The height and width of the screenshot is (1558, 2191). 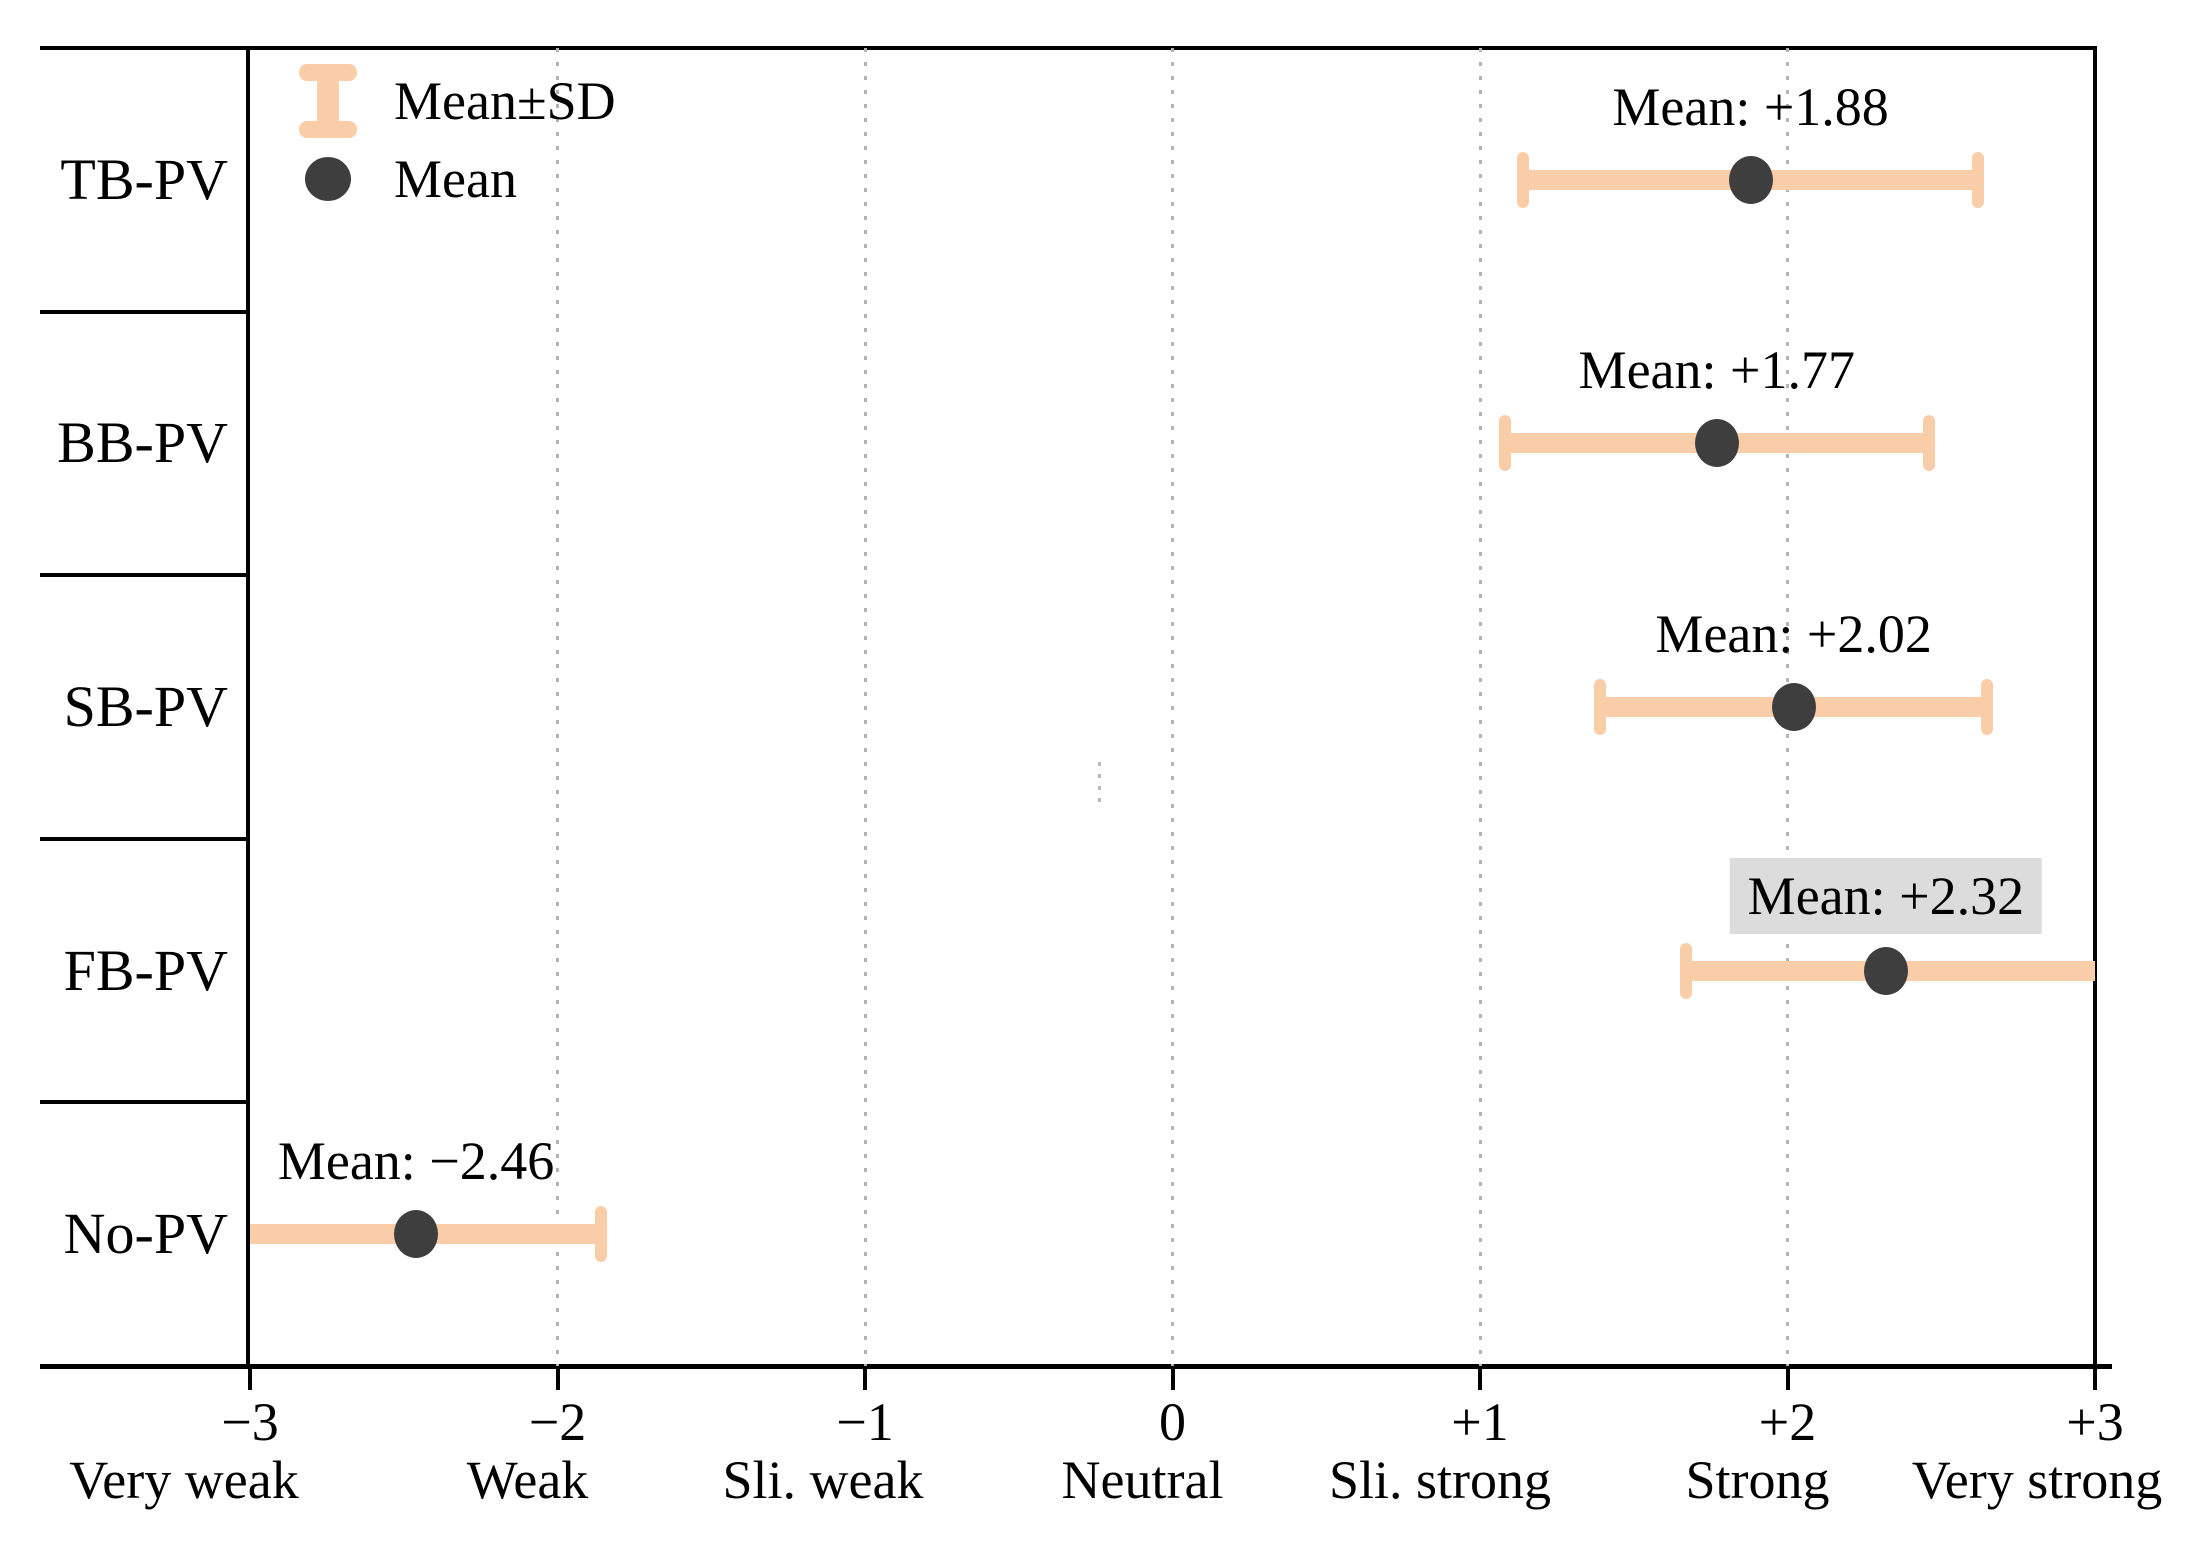 I want to click on legend-label-mean-sd: Mean±SD, so click(x=505, y=101).